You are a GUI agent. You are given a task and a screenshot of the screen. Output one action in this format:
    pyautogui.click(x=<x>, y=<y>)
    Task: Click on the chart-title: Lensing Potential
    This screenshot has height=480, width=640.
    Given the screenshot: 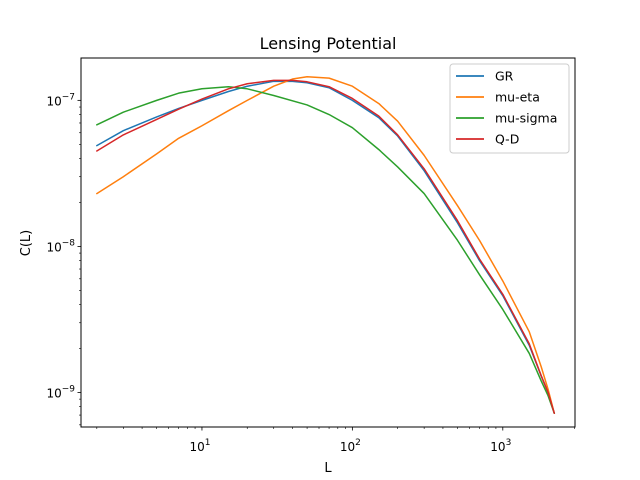 What is the action you would take?
    pyautogui.click(x=328, y=43)
    